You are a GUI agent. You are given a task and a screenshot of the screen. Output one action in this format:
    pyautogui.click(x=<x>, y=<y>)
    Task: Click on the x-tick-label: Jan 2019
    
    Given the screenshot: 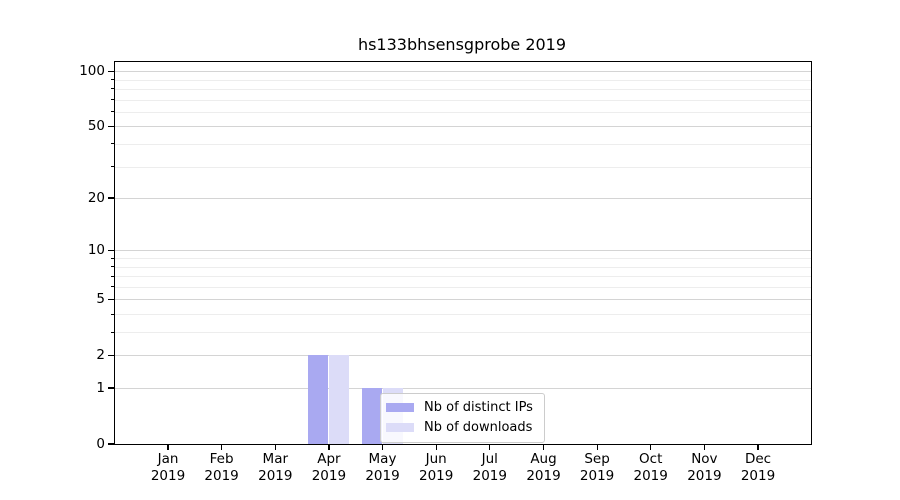 What is the action you would take?
    pyautogui.click(x=168, y=468)
    